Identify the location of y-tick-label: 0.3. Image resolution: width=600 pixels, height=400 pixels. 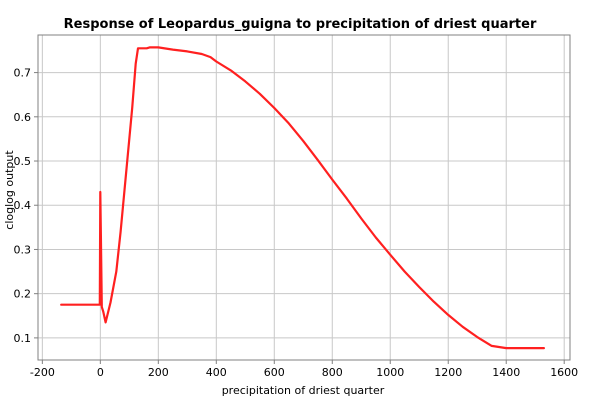
(23, 249).